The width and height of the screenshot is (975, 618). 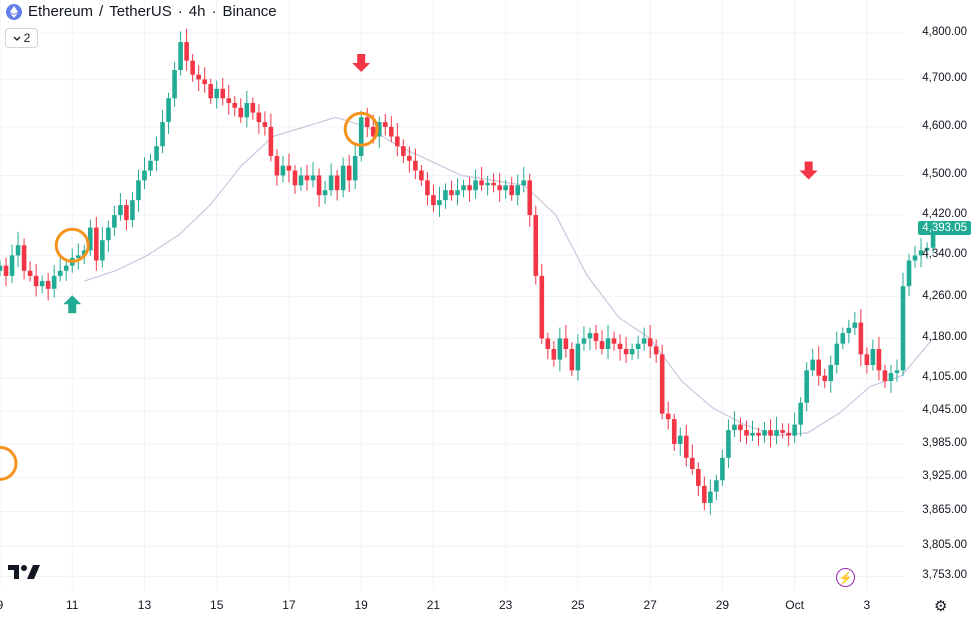 What do you see at coordinates (794, 605) in the screenshot?
I see `x-tick-label: Oct` at bounding box center [794, 605].